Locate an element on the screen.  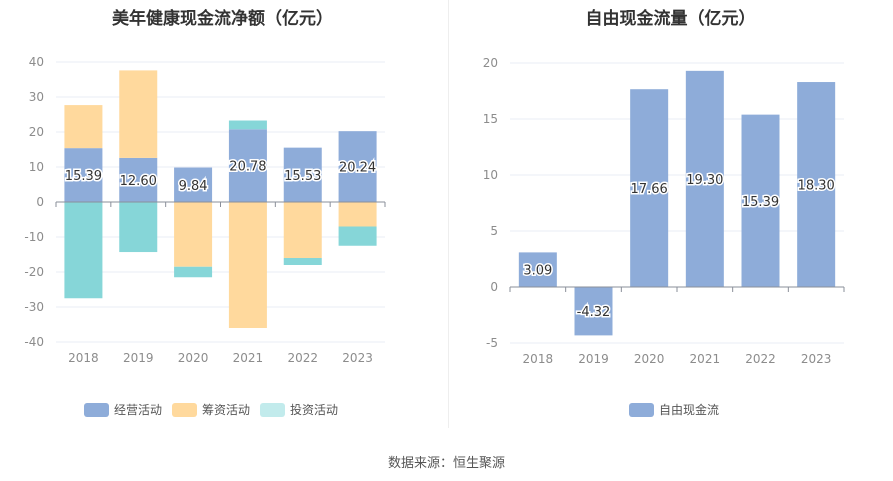
cashflow-data-label: 15.39 is located at coordinates (83, 176).